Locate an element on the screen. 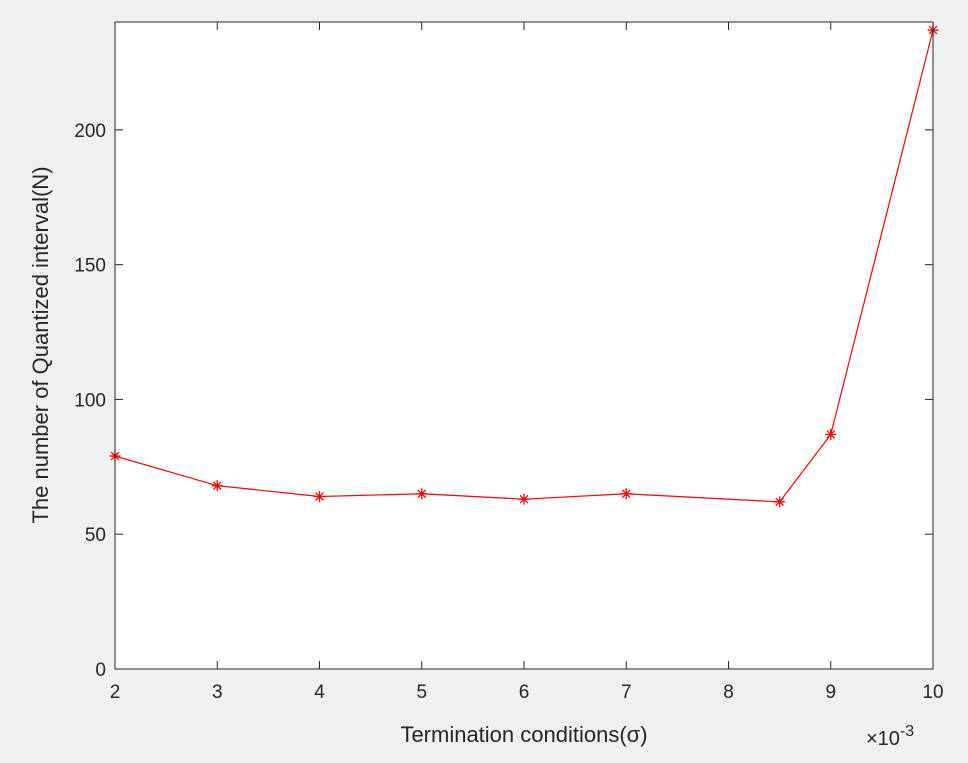 The image size is (968, 763). x-tick-label: 3 is located at coordinates (217, 692).